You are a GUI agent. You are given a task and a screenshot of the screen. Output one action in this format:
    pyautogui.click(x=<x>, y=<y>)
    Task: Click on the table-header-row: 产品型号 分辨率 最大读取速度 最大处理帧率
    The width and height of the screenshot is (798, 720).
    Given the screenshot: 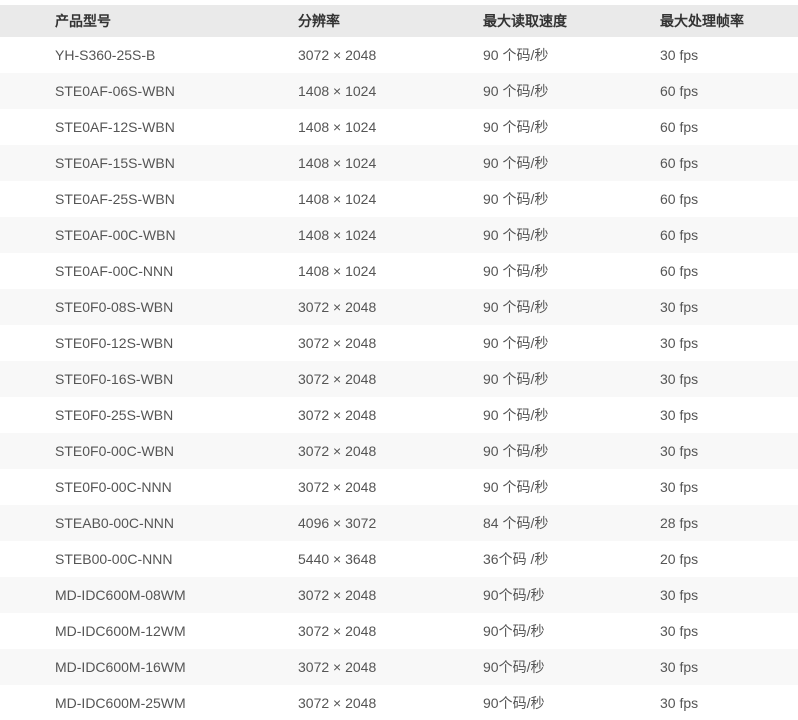 What is the action you would take?
    pyautogui.click(x=399, y=21)
    